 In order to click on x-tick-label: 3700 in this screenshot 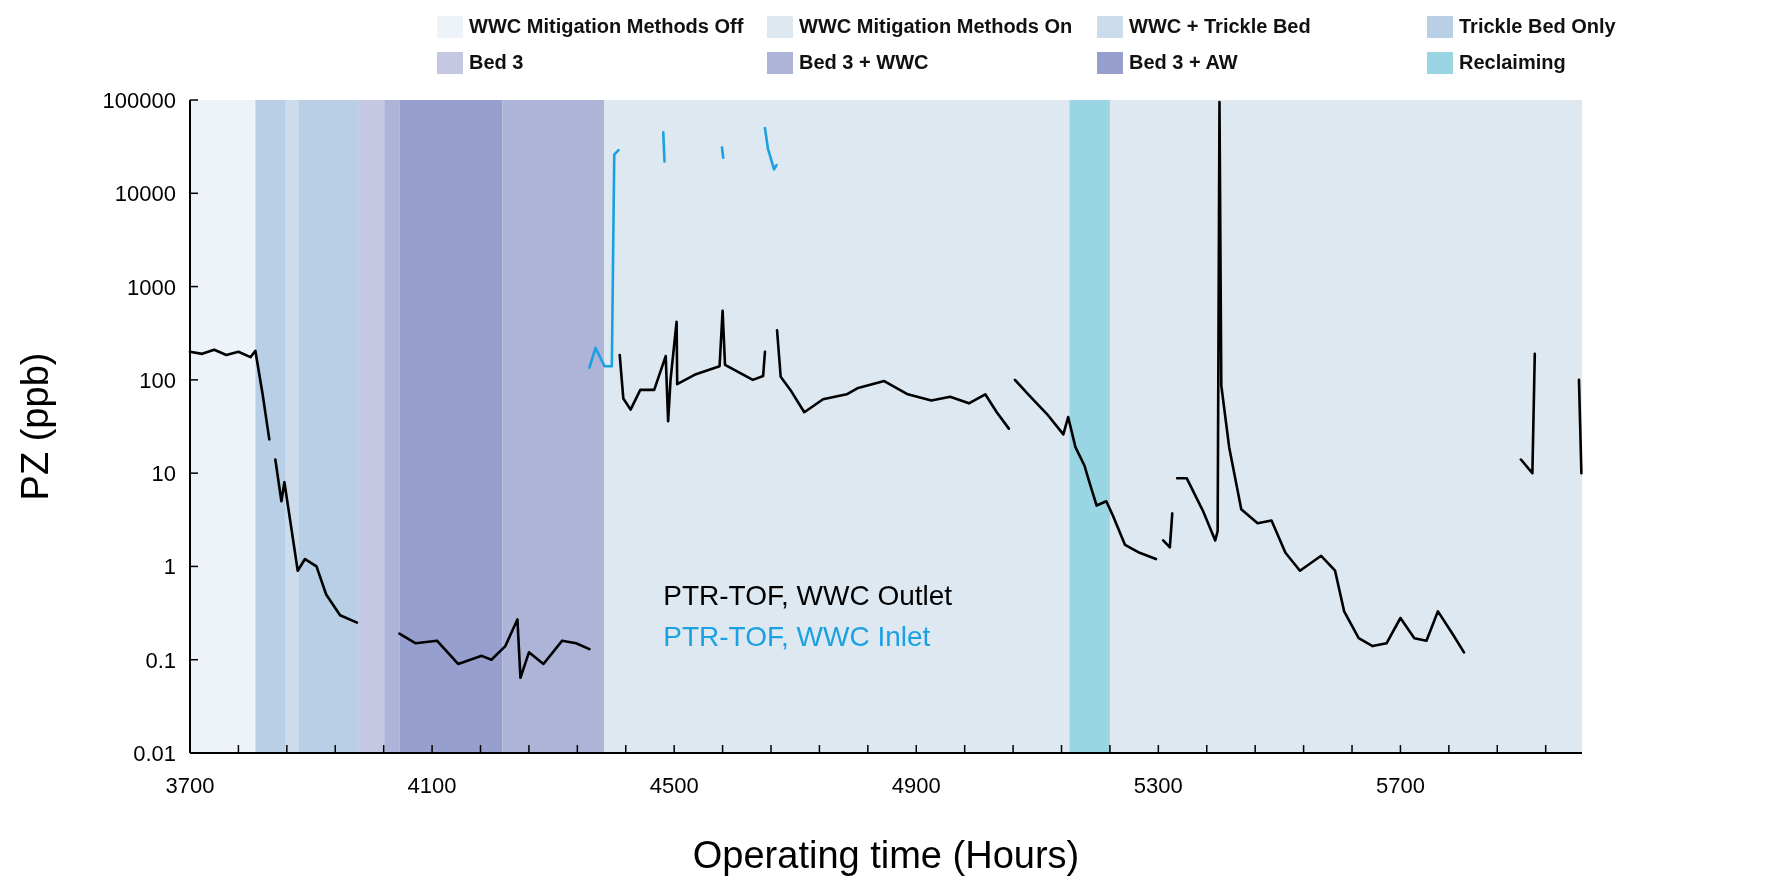, I will do `click(190, 785)`.